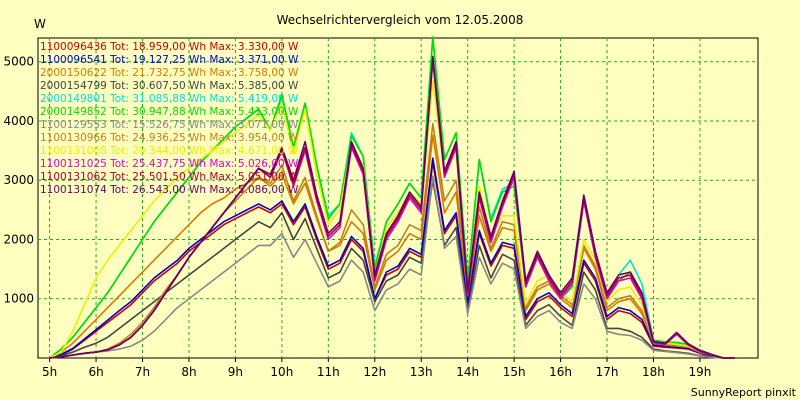 The height and width of the screenshot is (400, 800). What do you see at coordinates (514, 372) in the screenshot?
I see `x-tick-label: 15h` at bounding box center [514, 372].